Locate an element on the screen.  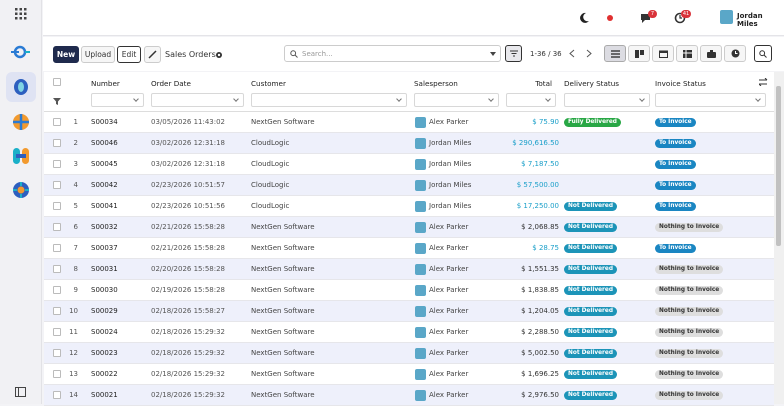
activity-icon is located at coordinates (680, 18).